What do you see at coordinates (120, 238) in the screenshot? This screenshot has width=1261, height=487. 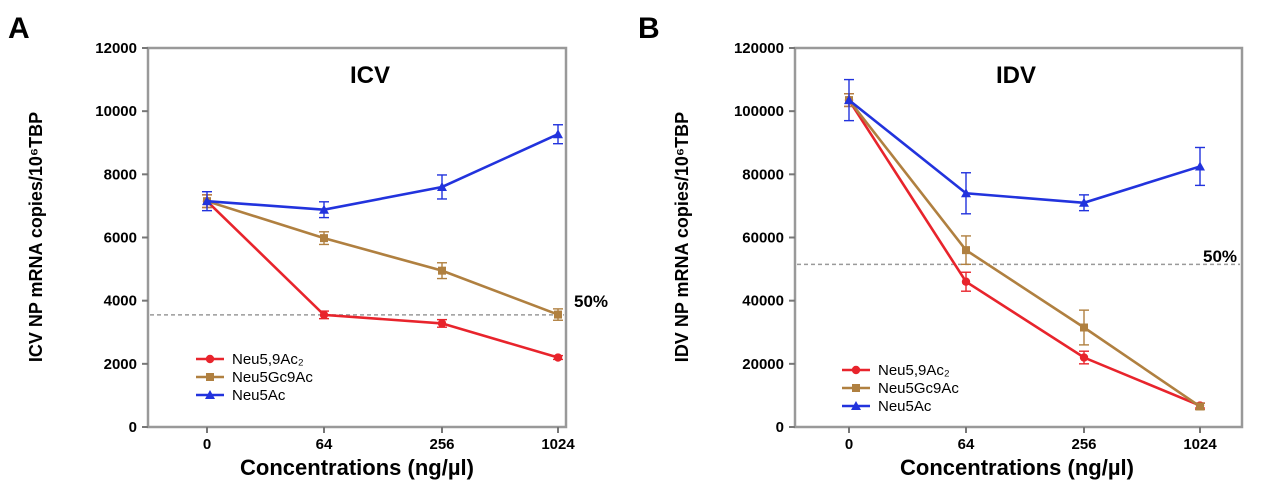 I see `y-tick-label: 6000` at bounding box center [120, 238].